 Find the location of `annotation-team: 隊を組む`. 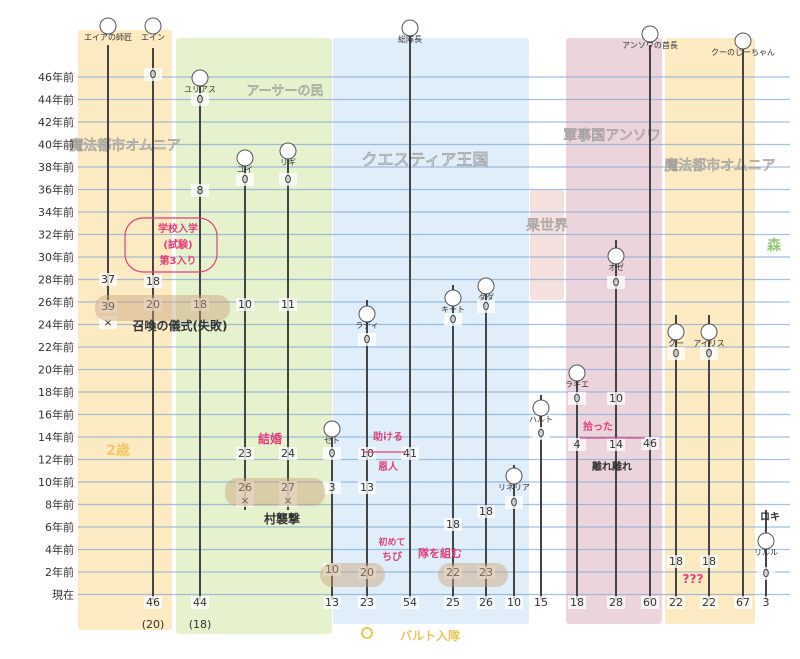

annotation-team: 隊を組む is located at coordinates (440, 553).